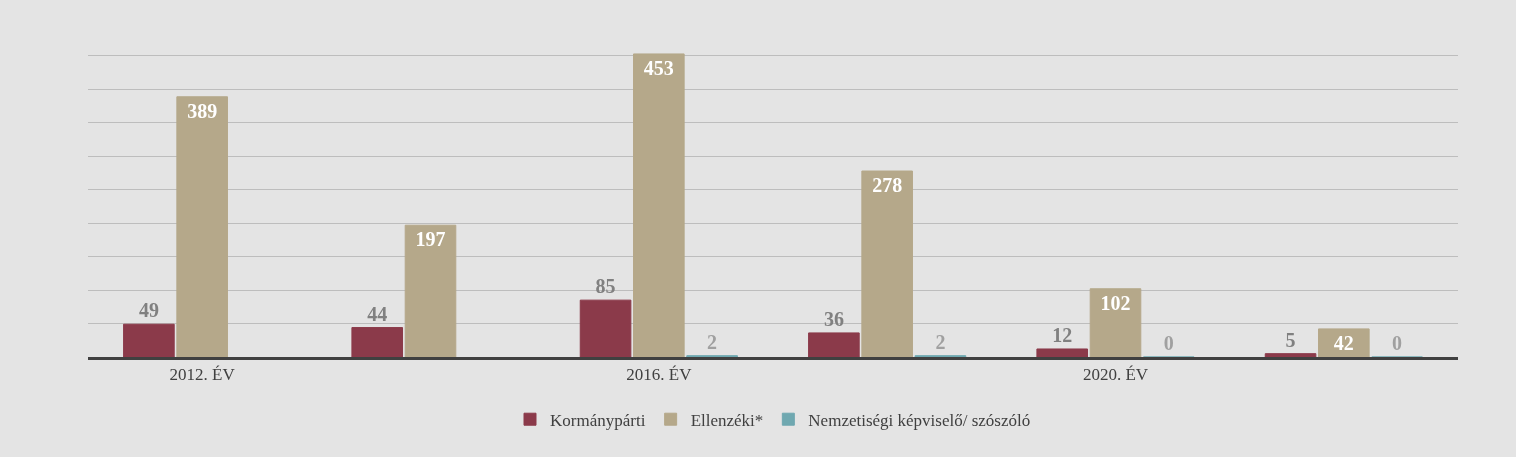 The width and height of the screenshot is (1516, 457). What do you see at coordinates (659, 375) in the screenshot?
I see `x-tick-label: 2016. ÉV` at bounding box center [659, 375].